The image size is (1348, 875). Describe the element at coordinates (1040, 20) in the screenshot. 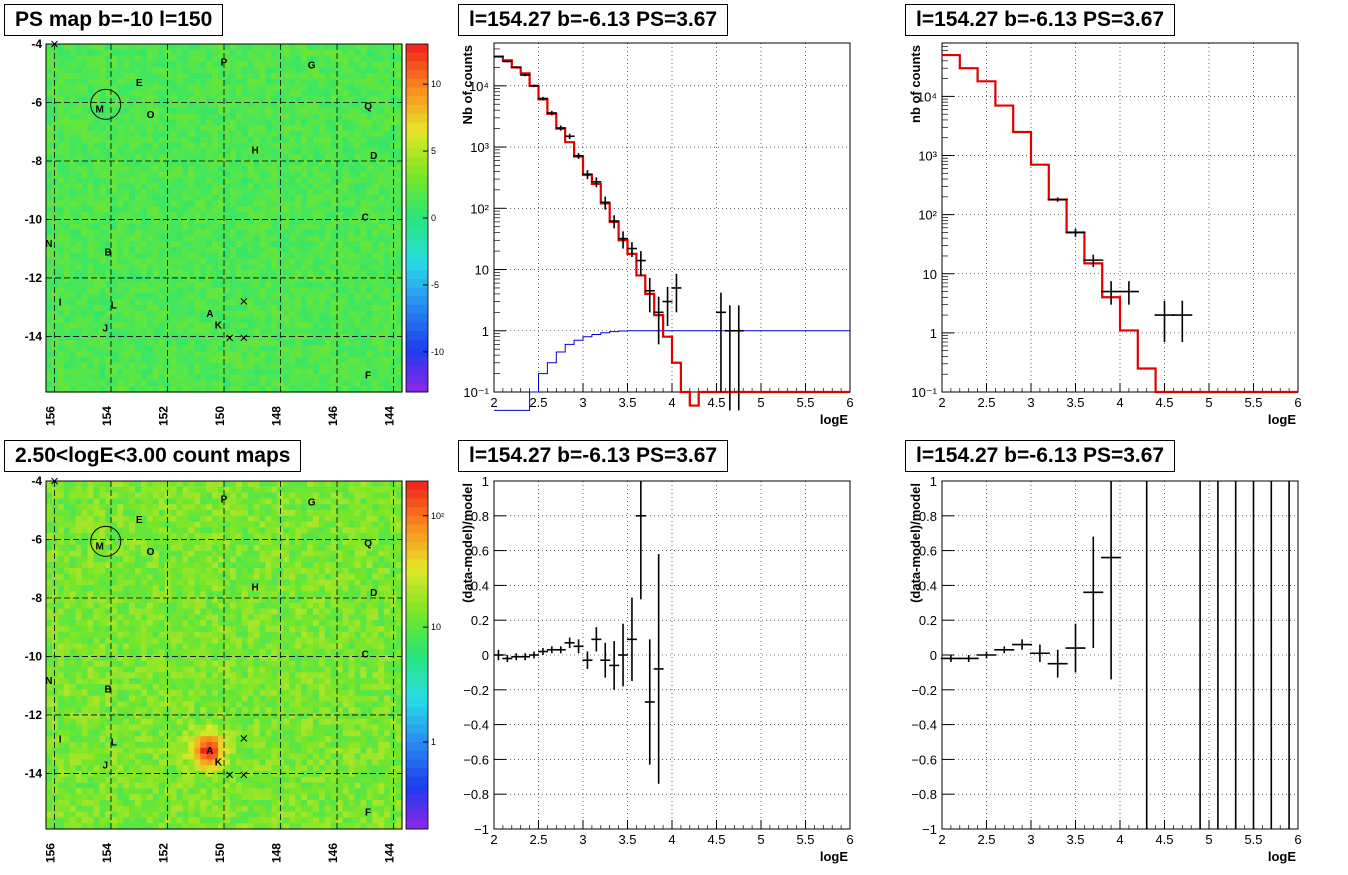

I see `spectrum2-title: l=154.27 b=-6.13 PS=3.67` at that location.